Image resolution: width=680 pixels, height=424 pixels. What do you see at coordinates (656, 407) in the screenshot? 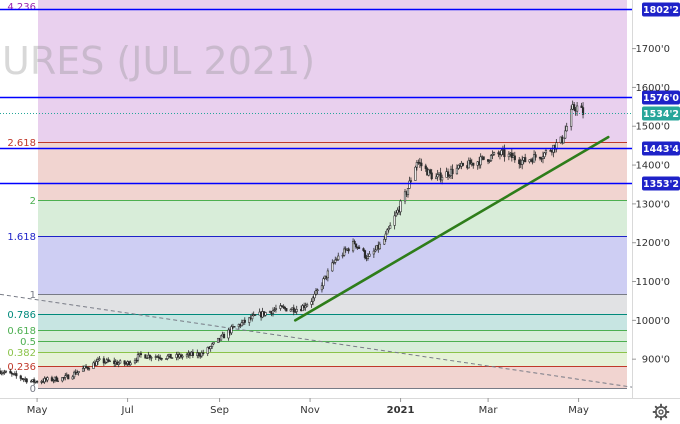
I see `gear-tooth` at bounding box center [656, 407].